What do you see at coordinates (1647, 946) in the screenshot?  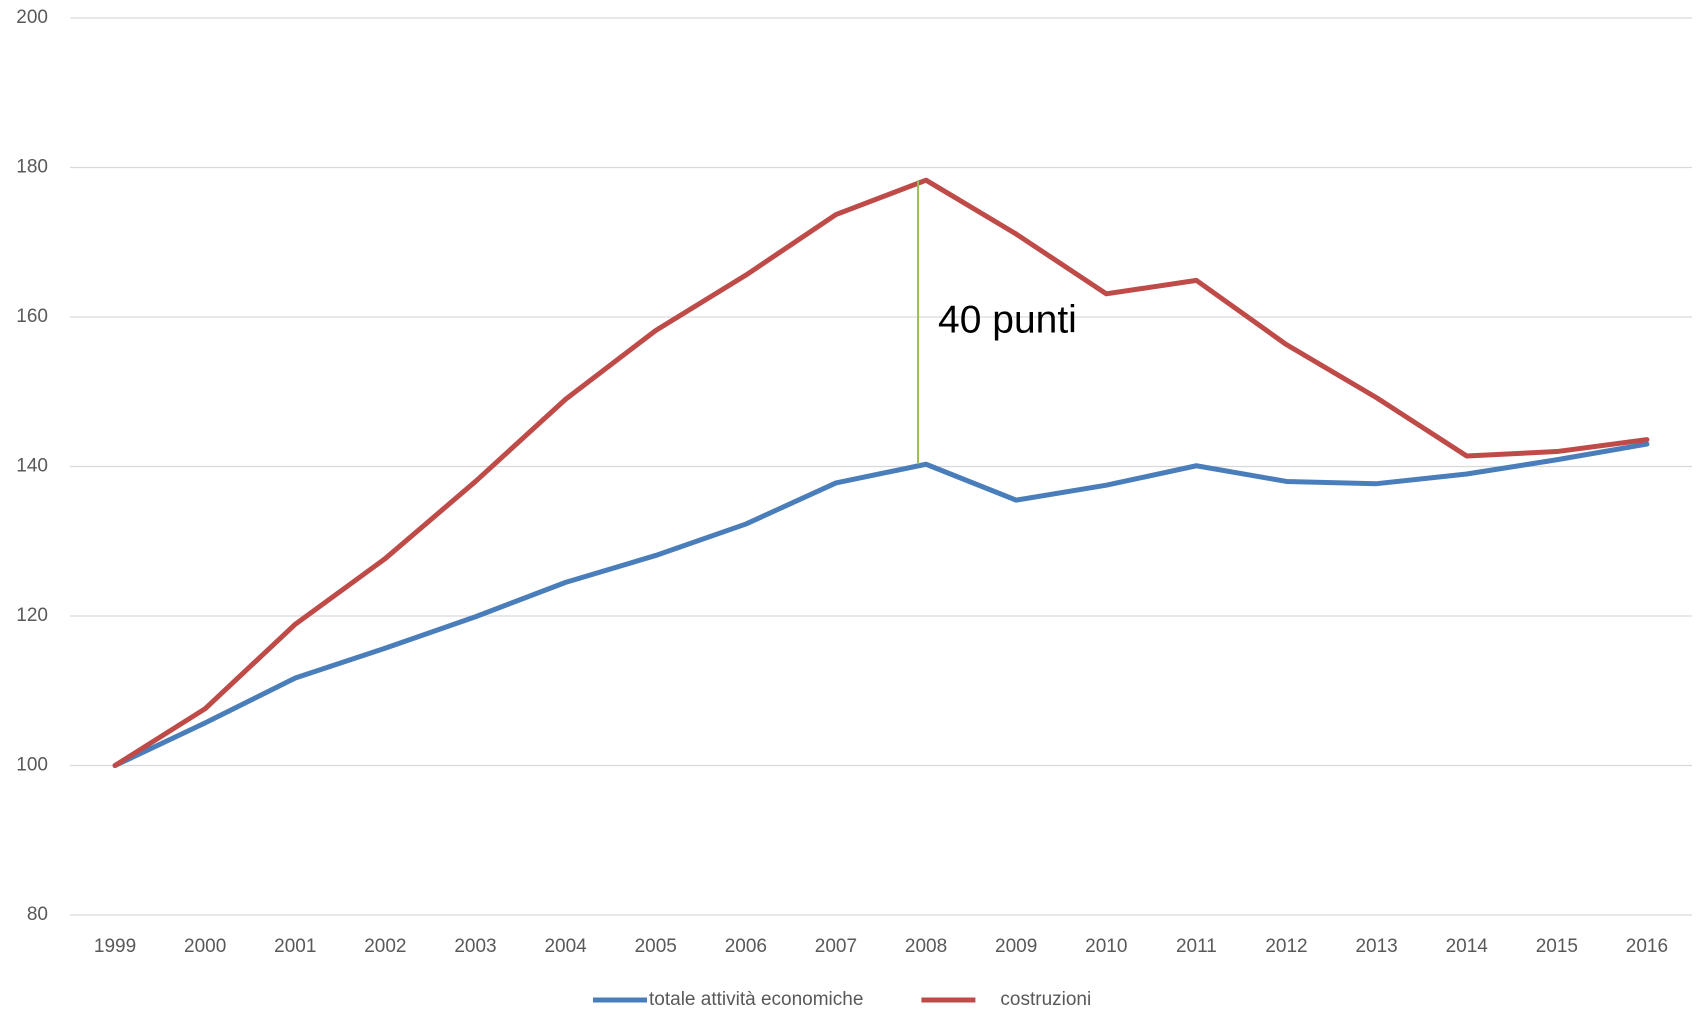 I see `x-tick-label: 2016` at bounding box center [1647, 946].